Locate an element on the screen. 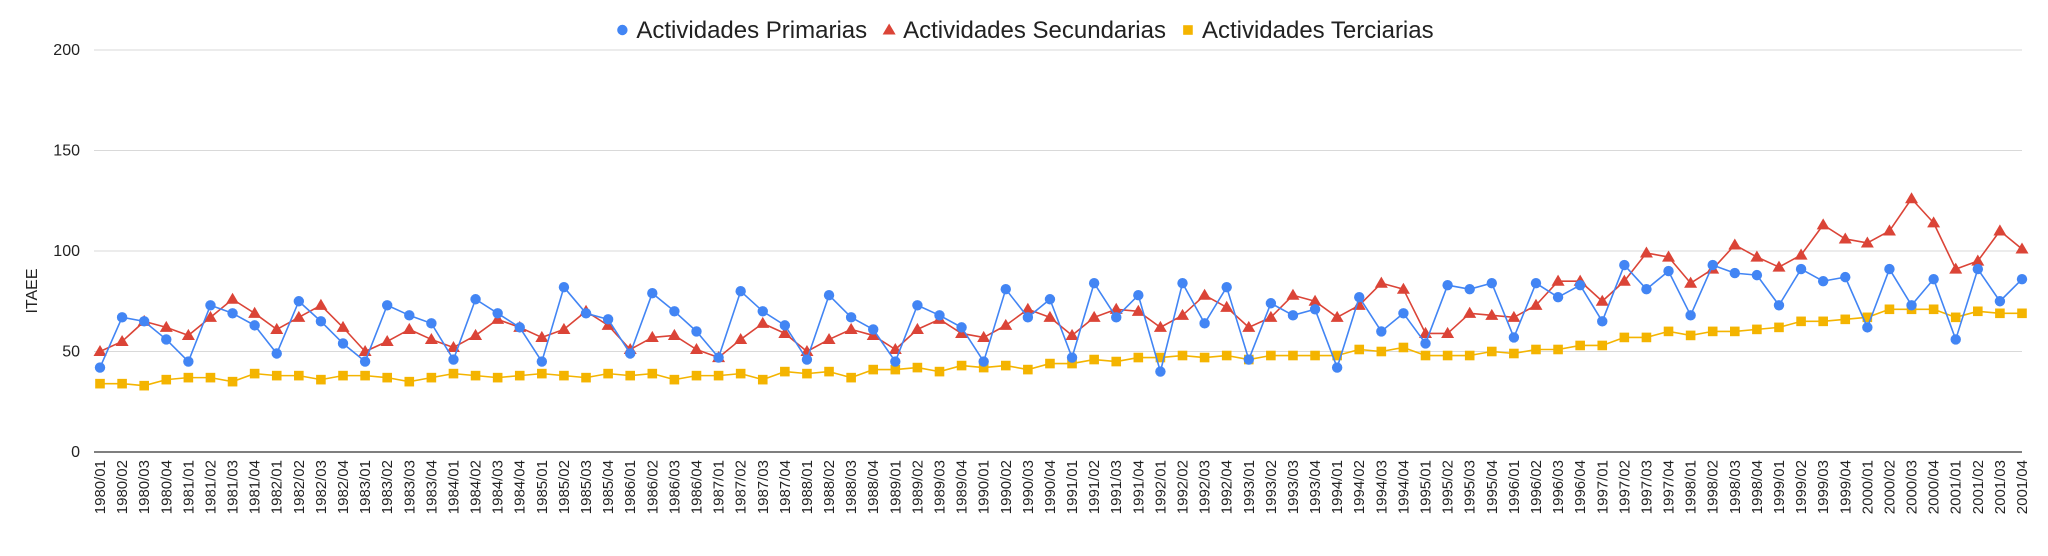 This screenshot has height=556, width=2048. x-tick-label: 1987/01 is located at coordinates (719, 487).